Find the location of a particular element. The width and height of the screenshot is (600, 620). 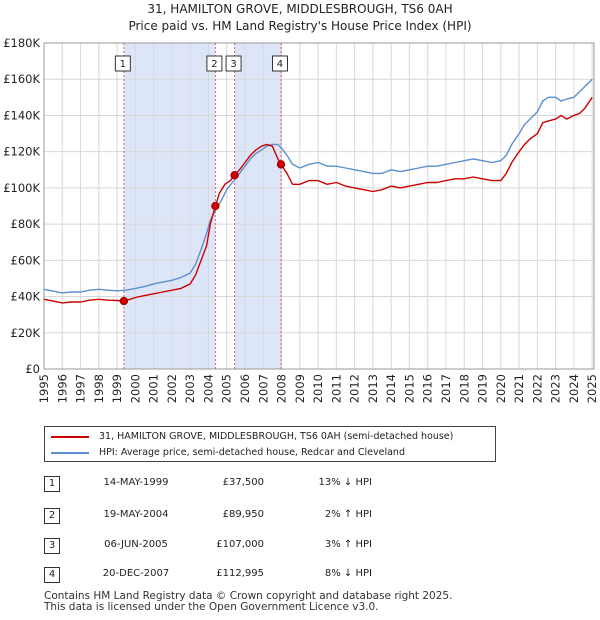

x-tick-label: 2024 is located at coordinates (574, 388).